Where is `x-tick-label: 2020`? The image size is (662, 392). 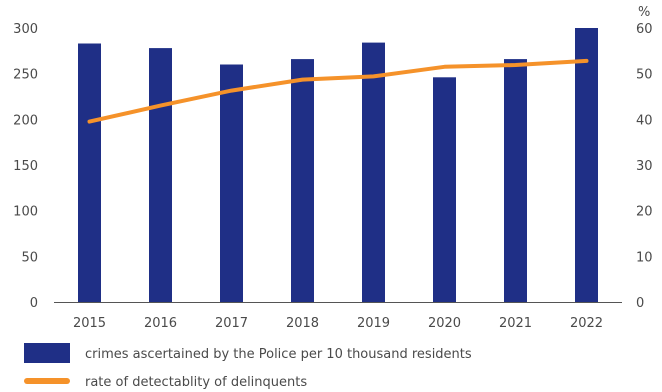
x-tick-label: 2020 is located at coordinates (444, 323).